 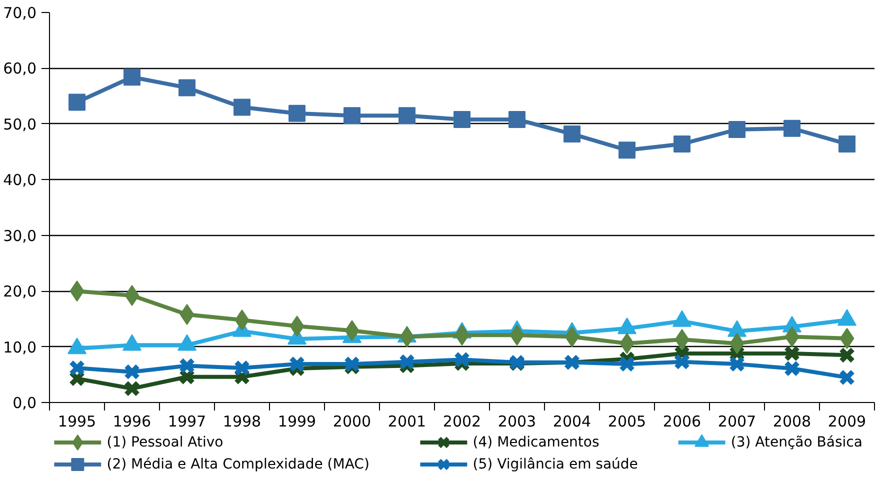 I want to click on legend-label: (3) Atenção Básica, so click(x=796, y=442).